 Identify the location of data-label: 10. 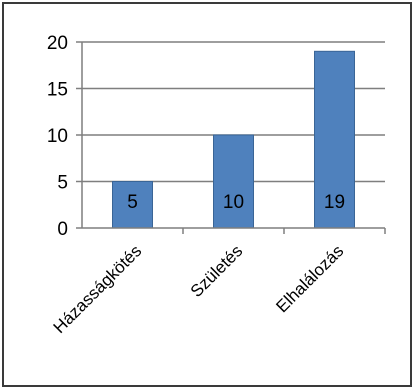
(233, 202).